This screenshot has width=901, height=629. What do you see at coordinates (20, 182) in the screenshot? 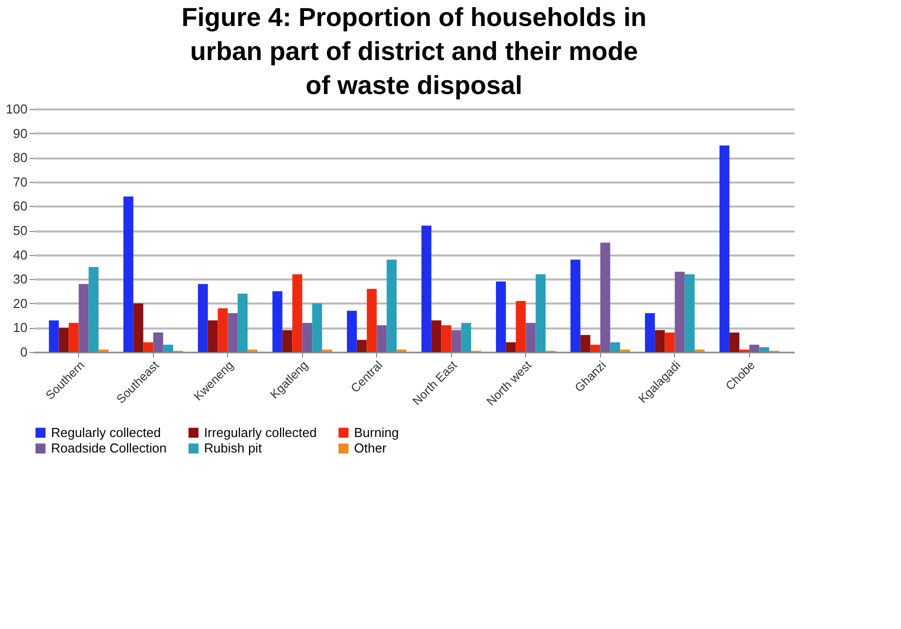
I see `y-tick-label: 70` at bounding box center [20, 182].